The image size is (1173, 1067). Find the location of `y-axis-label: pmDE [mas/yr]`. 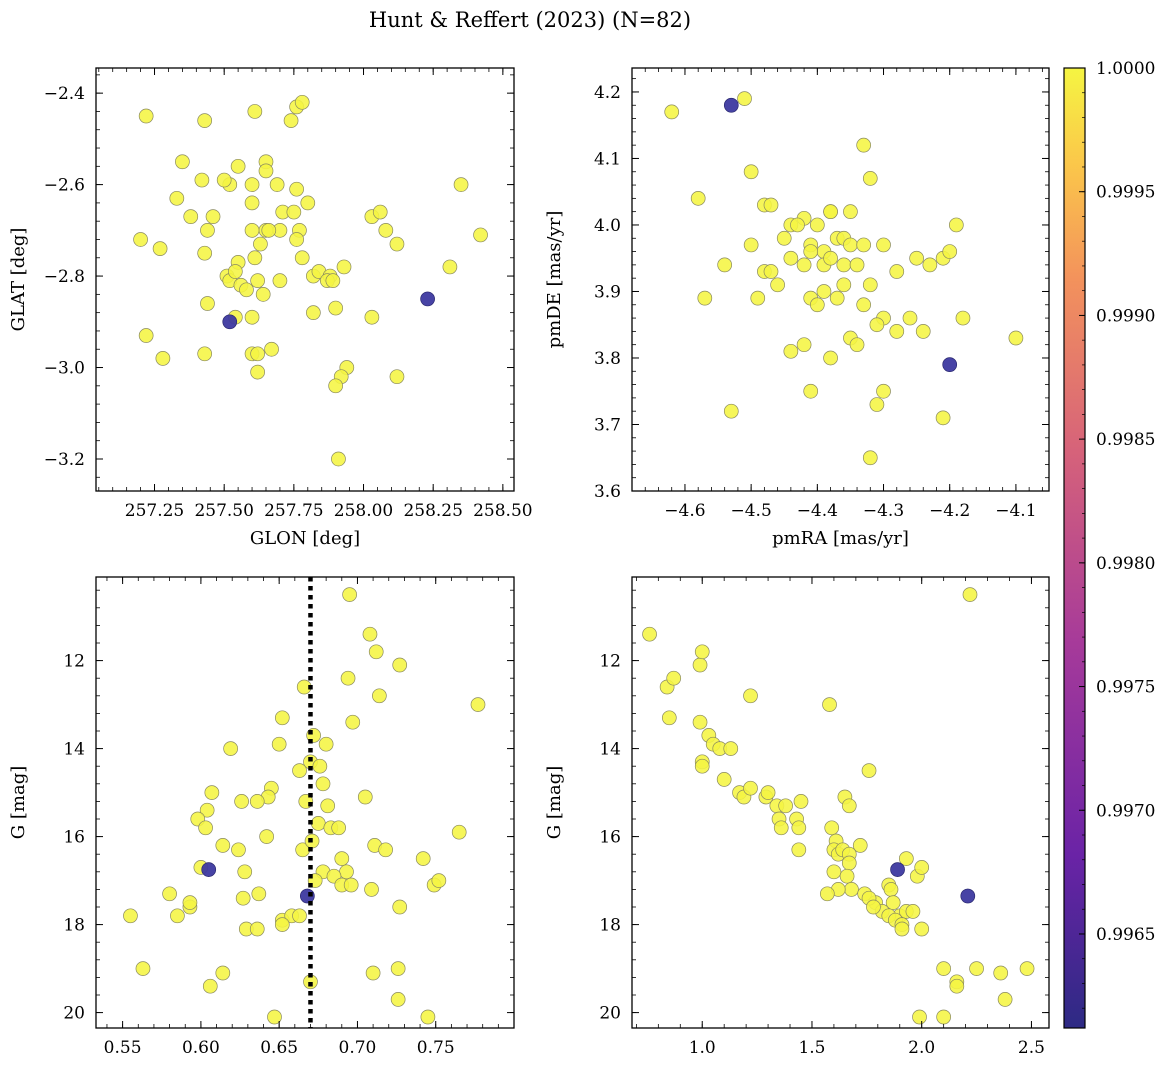

y-axis-label: pmDE [mas/yr] is located at coordinates (554, 280).